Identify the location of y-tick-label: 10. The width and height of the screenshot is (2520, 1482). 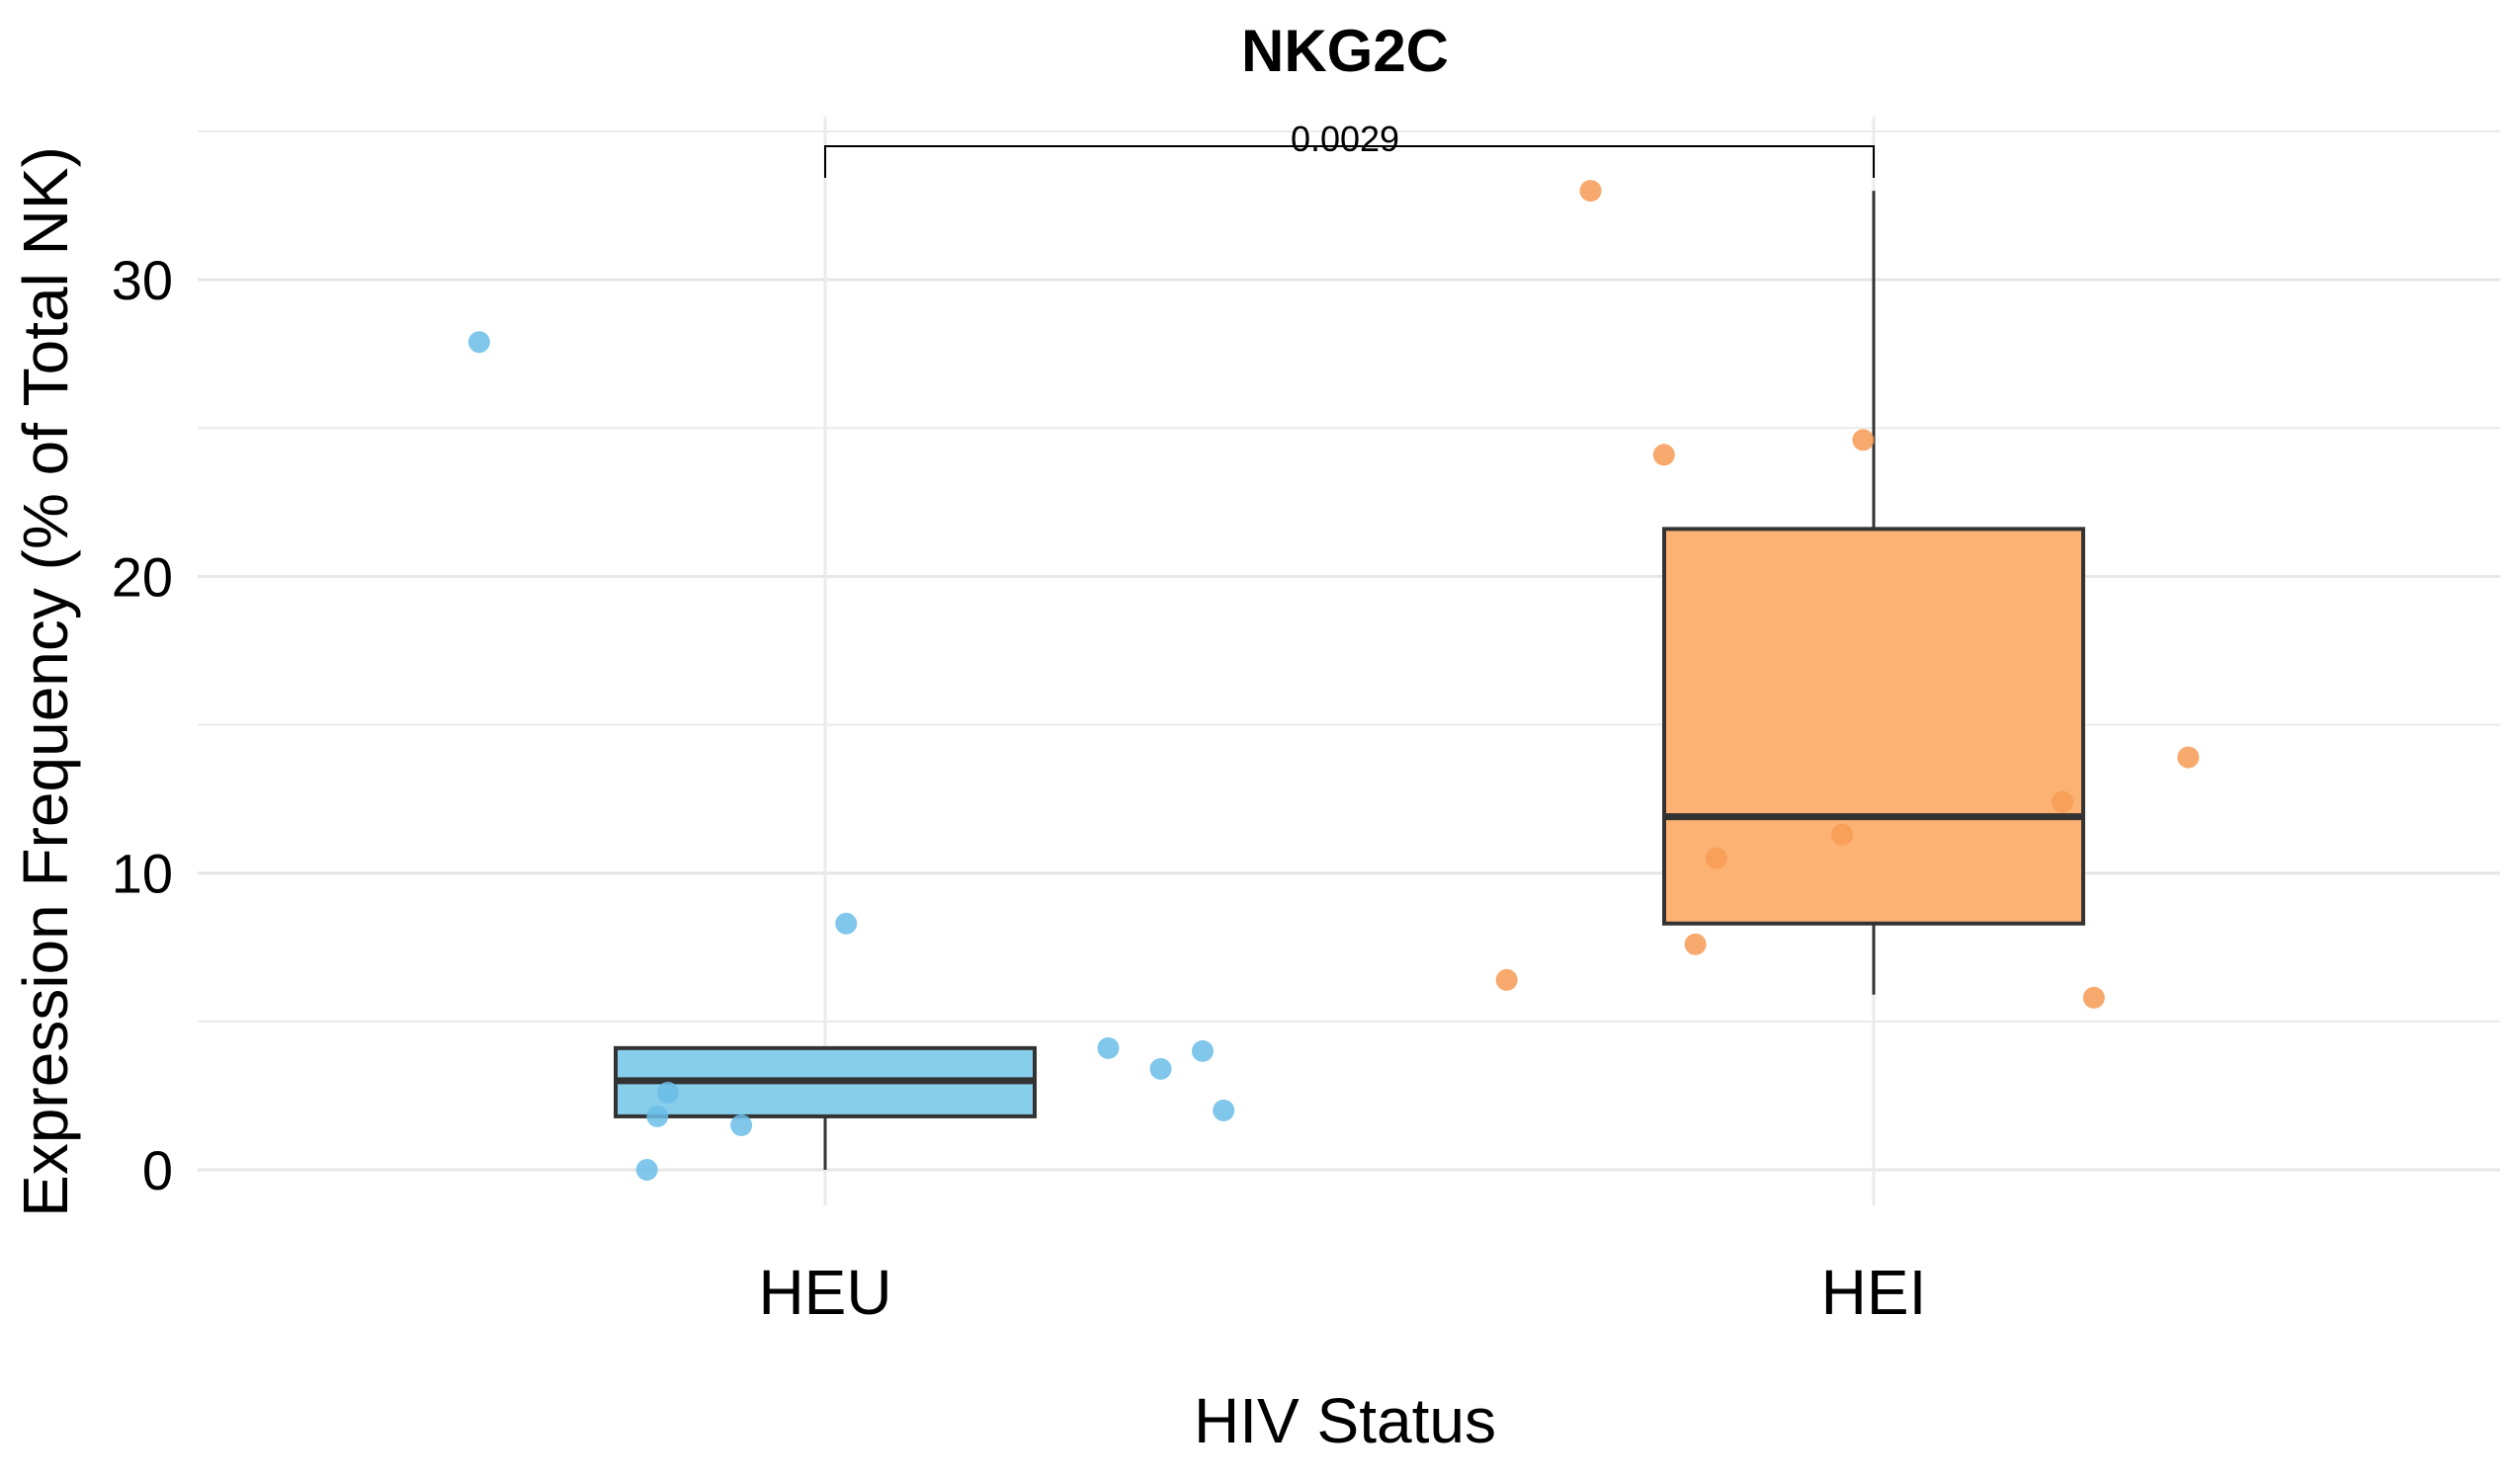
(142, 874).